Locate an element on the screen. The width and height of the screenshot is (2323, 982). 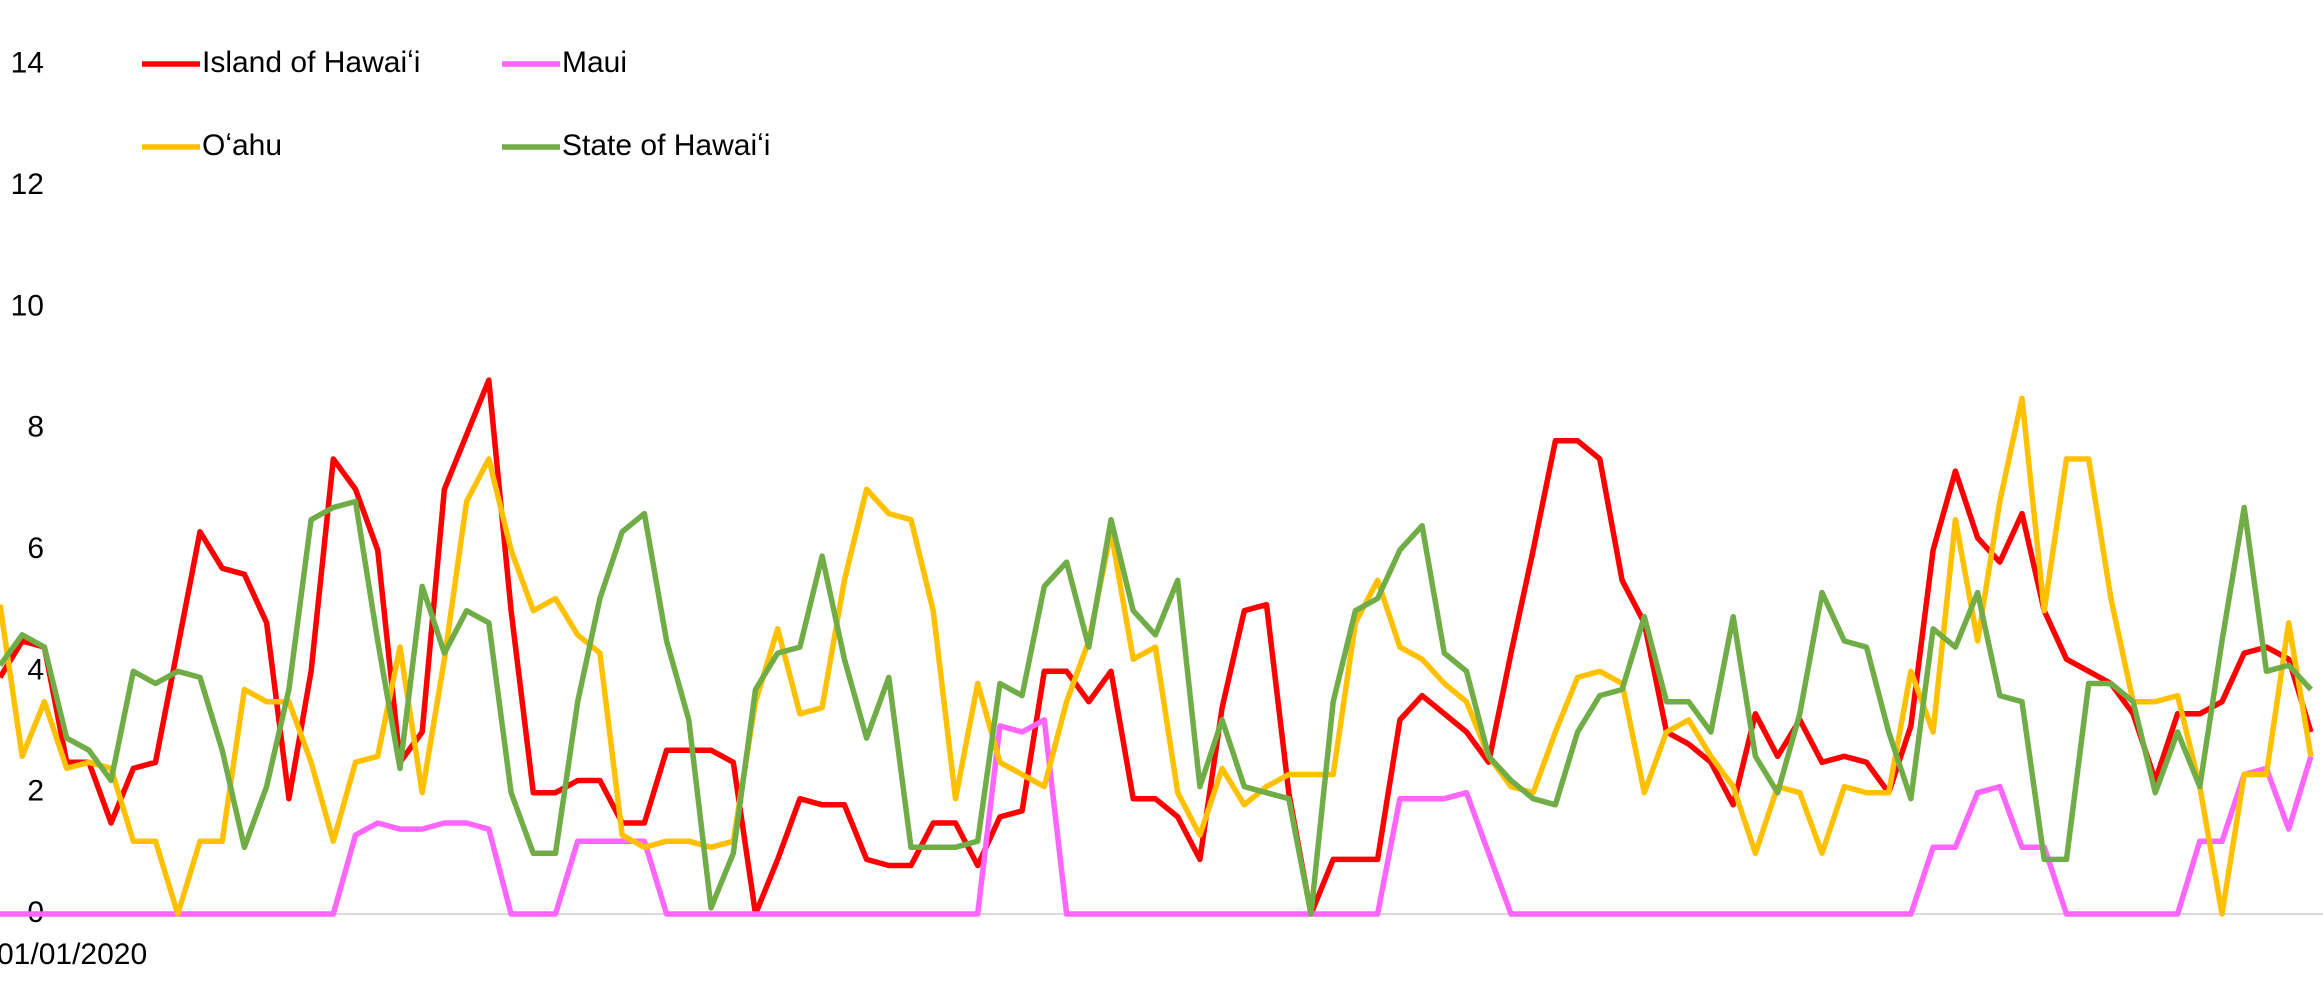
y-tick-label: 2 is located at coordinates (35, 791).